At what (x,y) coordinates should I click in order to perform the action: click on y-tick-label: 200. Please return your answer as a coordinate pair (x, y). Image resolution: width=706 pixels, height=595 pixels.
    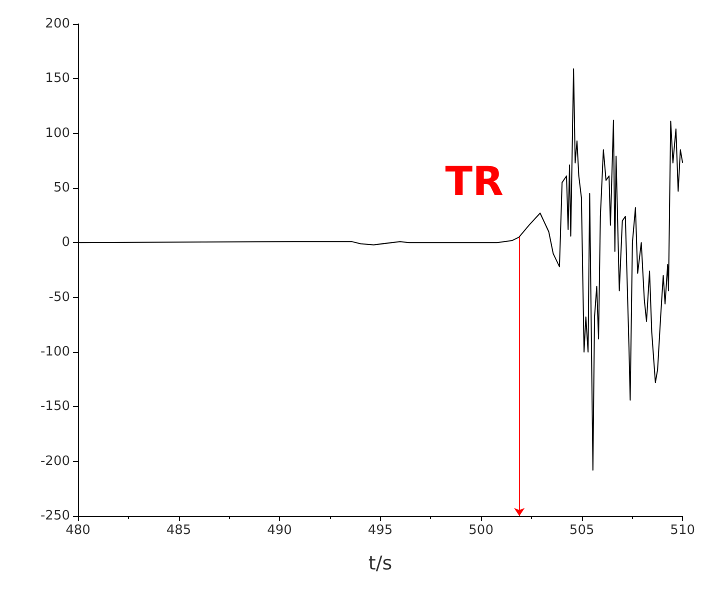
    Looking at the image, I should click on (57, 24).